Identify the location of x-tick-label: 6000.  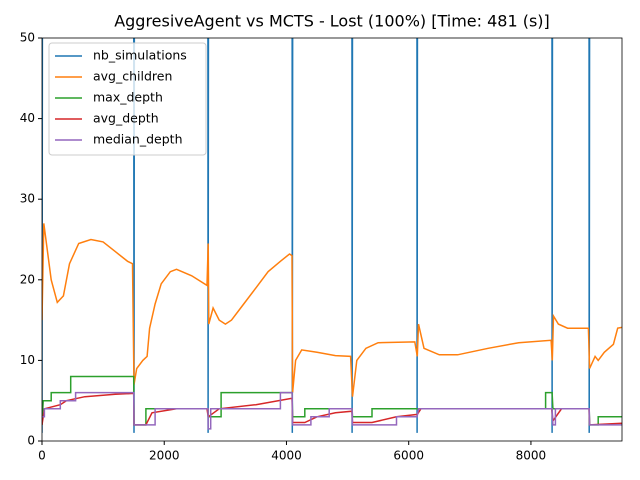
(408, 456).